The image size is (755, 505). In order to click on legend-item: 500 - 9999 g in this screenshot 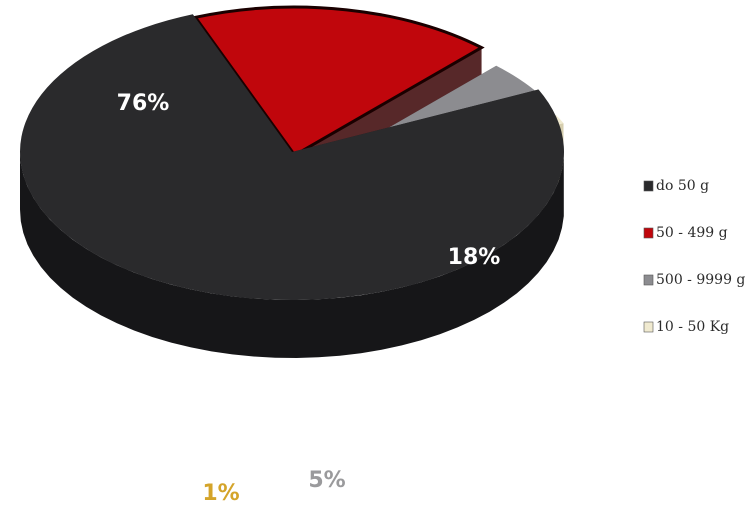, I will do `click(694, 280)`.